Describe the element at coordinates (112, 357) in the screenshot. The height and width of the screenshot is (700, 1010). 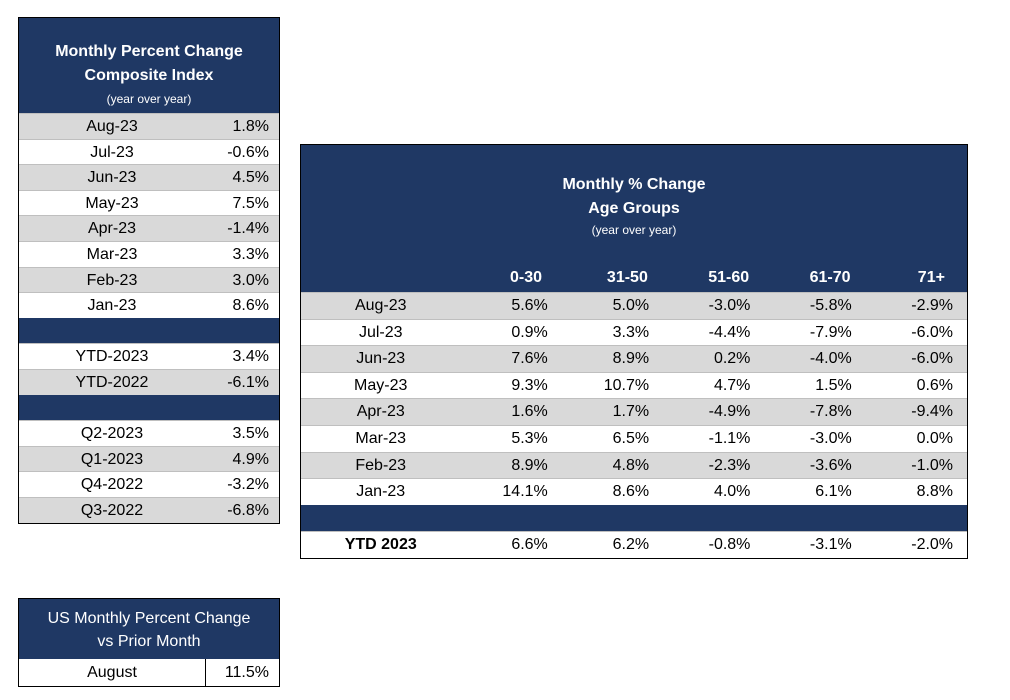
I see `row-label: YTD-2023` at that location.